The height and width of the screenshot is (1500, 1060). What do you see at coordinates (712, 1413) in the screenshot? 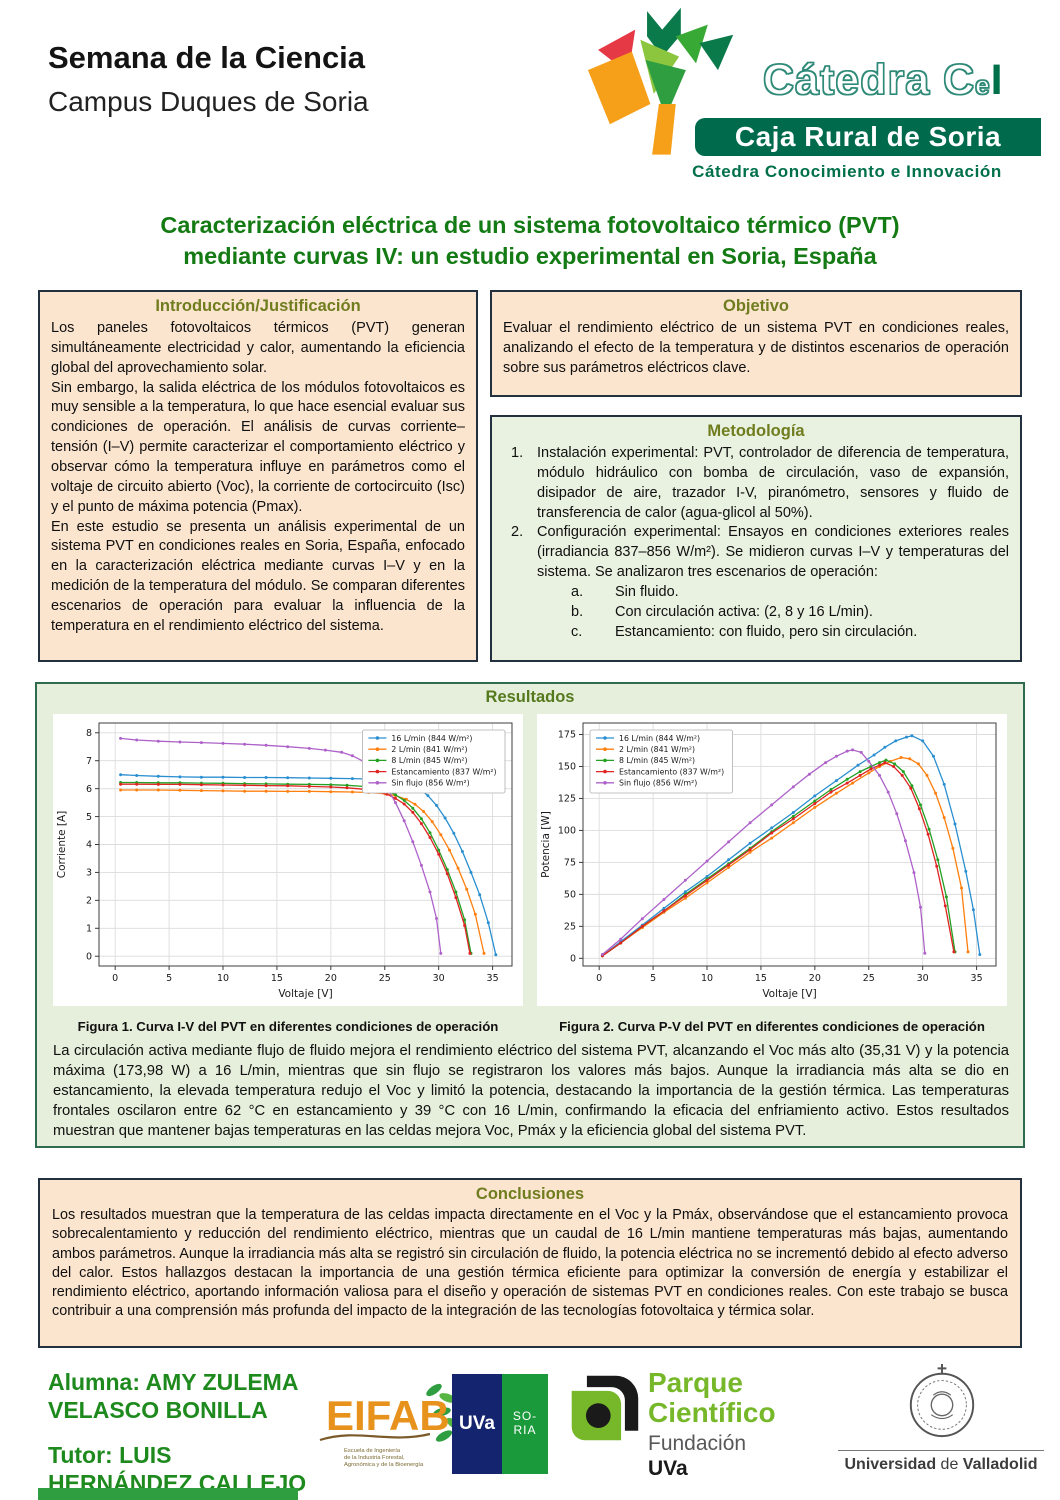
I see `parque-line2: Científico` at bounding box center [712, 1413].